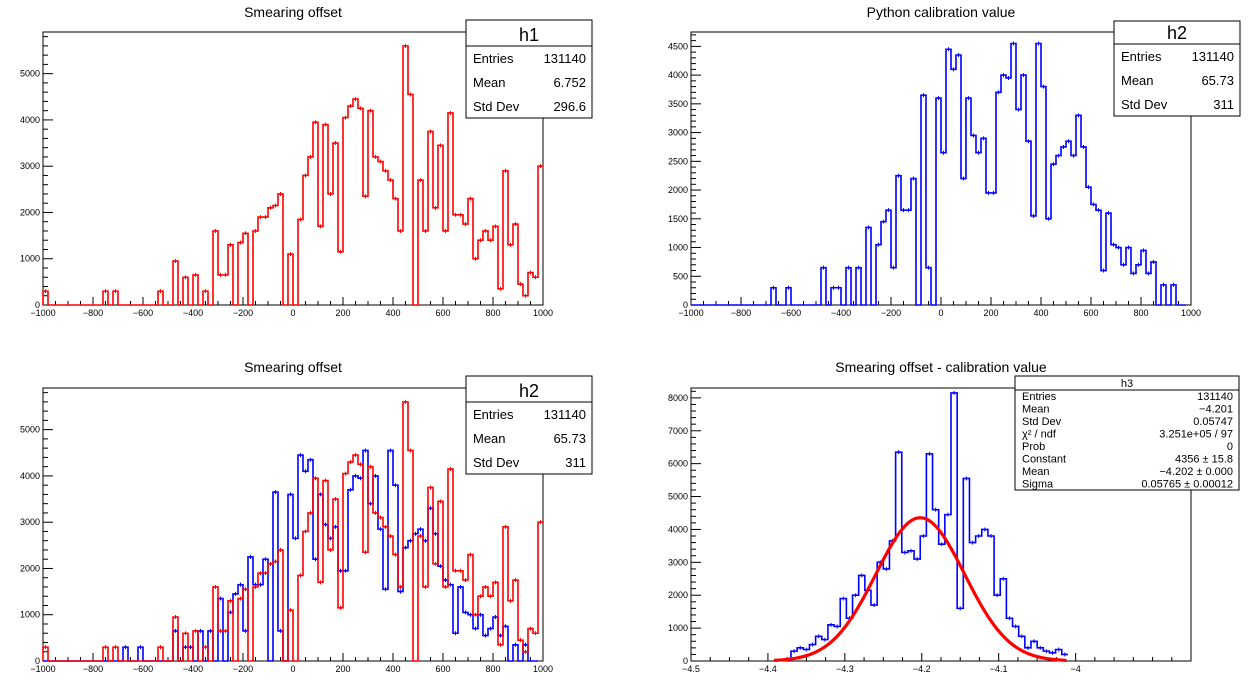  What do you see at coordinates (1216, 410) in the screenshot?
I see `stats-value: −4.201` at bounding box center [1216, 410].